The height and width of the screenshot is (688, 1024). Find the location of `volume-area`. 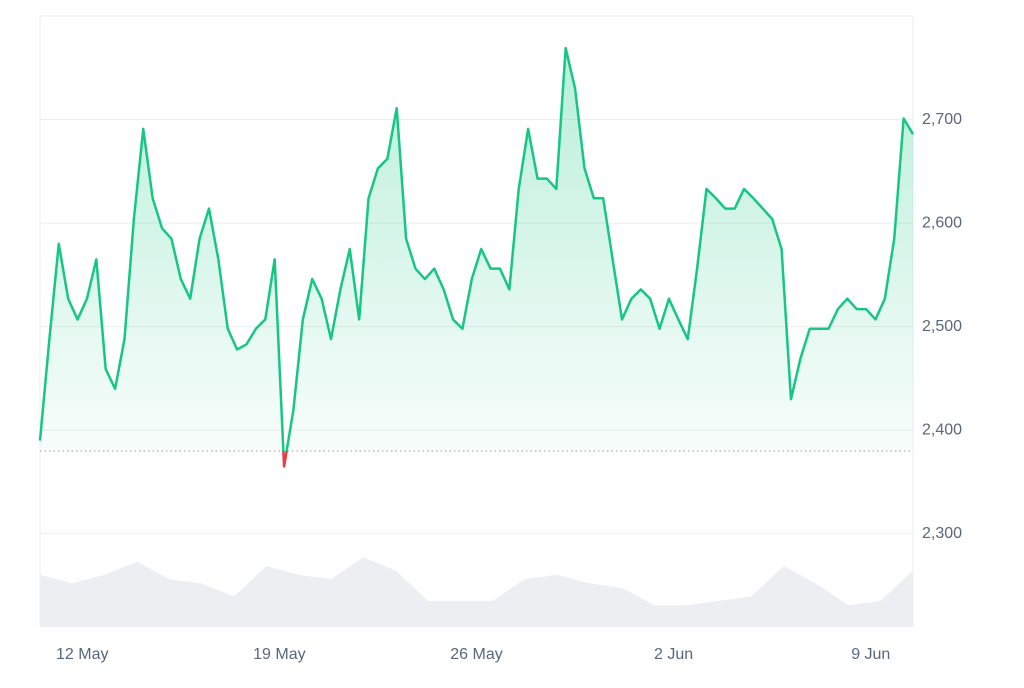

volume-area is located at coordinates (476, 592).